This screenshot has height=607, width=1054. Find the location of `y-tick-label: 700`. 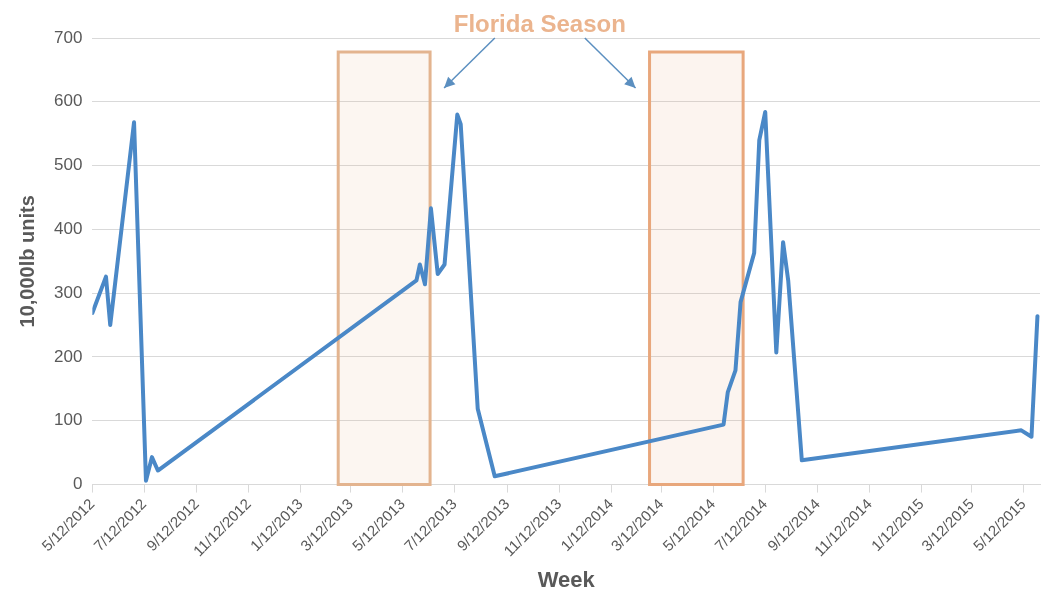

y-tick-label: 700 is located at coordinates (68, 37).